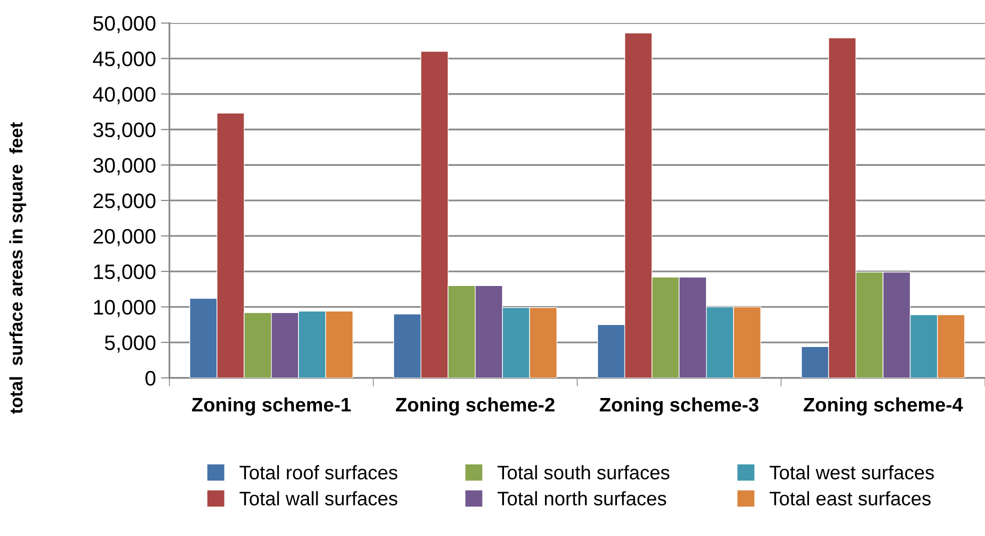  What do you see at coordinates (125, 237) in the screenshot?
I see `y-tick-label: 20,000` at bounding box center [125, 237].